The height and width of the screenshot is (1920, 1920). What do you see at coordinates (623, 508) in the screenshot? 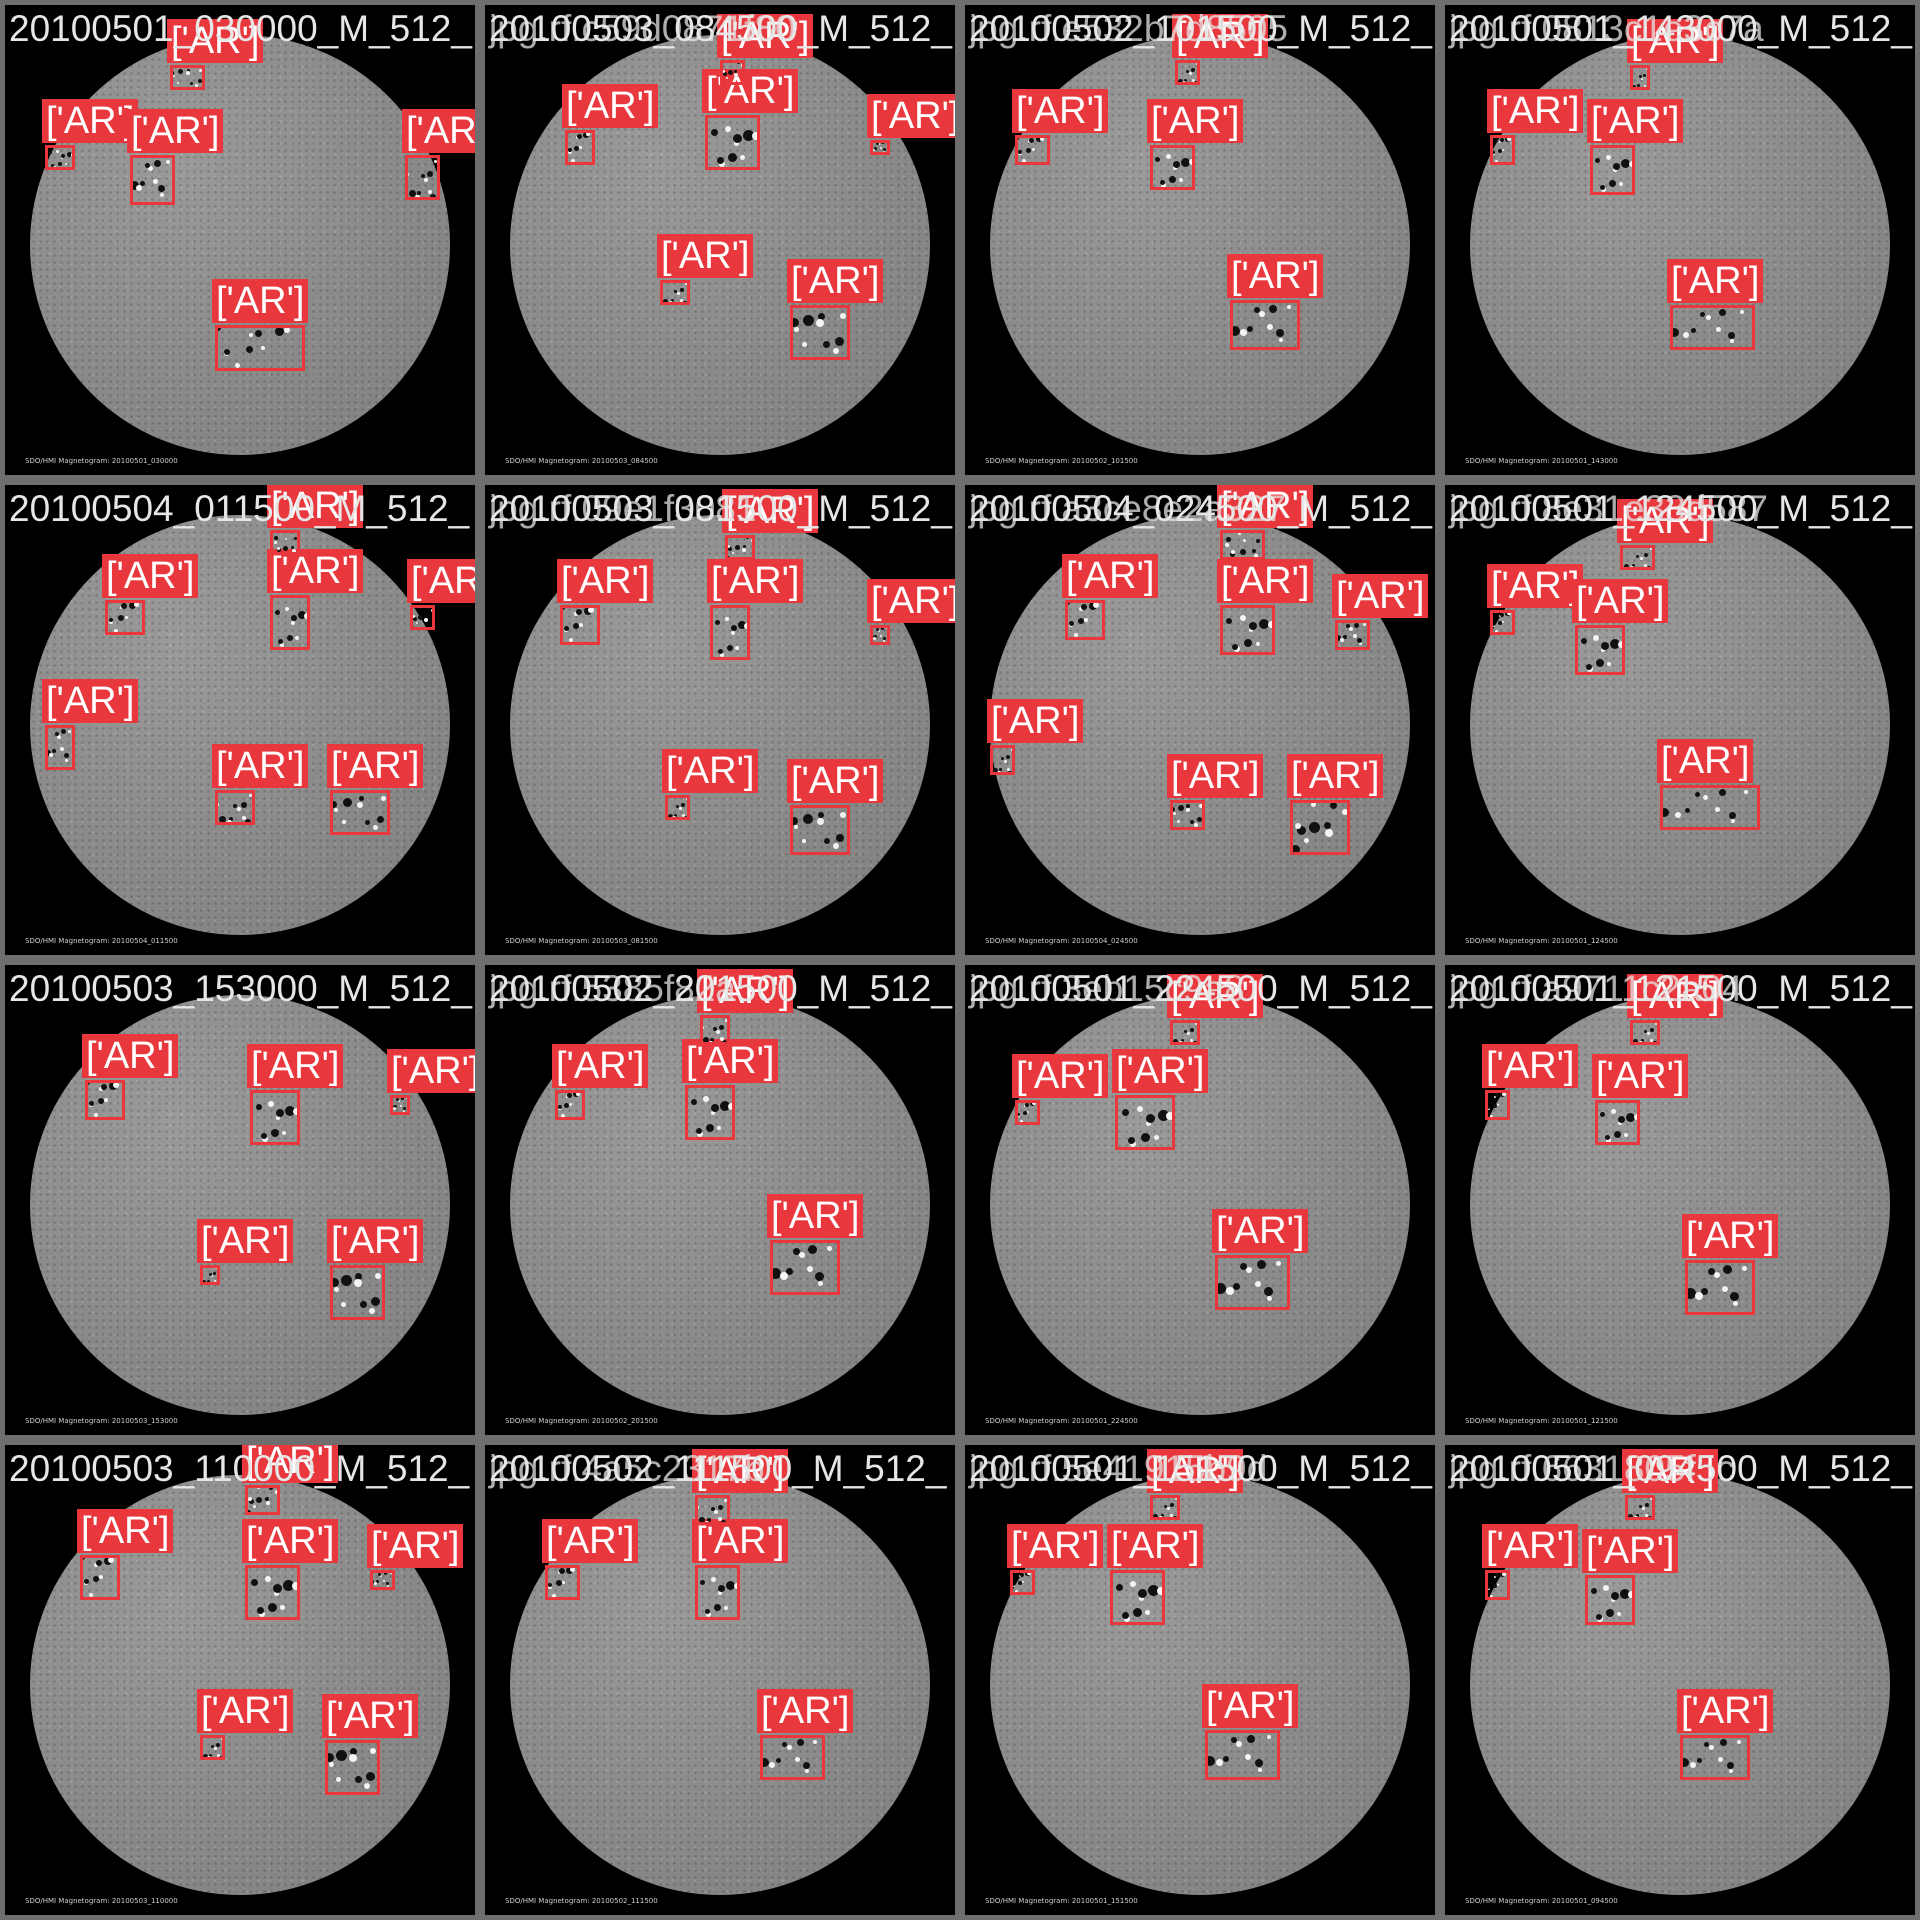
I see `filename-overlay-text: jpg.rf.09e1f3081` at bounding box center [623, 508].